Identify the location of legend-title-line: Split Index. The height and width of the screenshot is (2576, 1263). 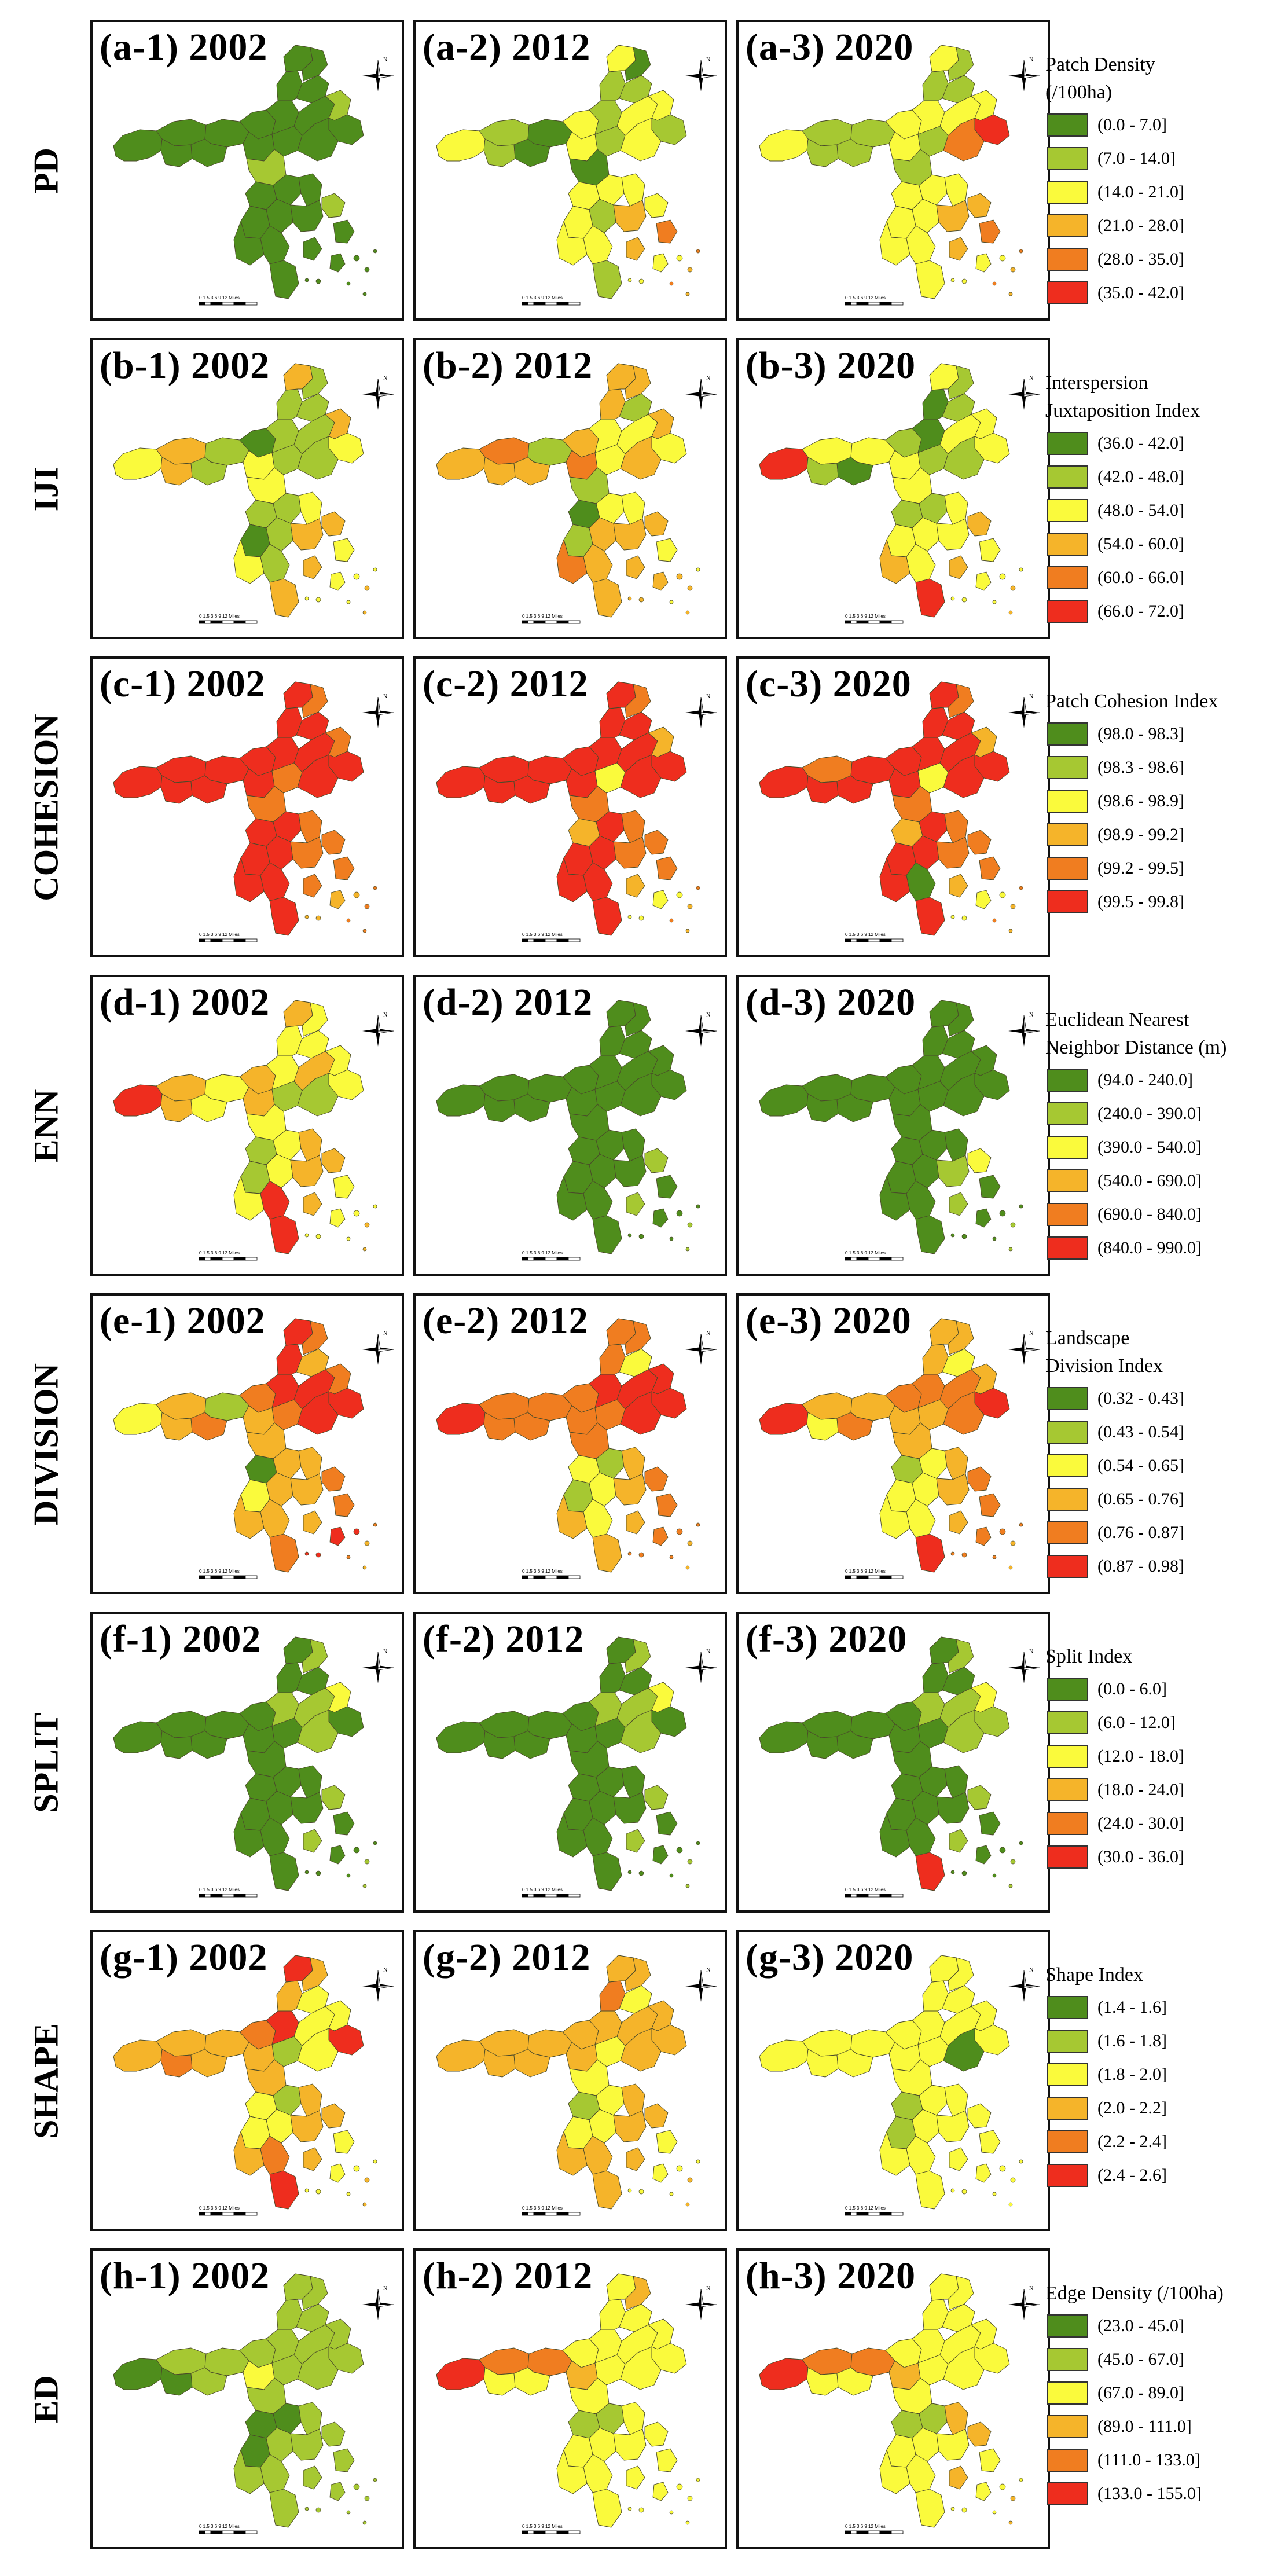
(1089, 1656).